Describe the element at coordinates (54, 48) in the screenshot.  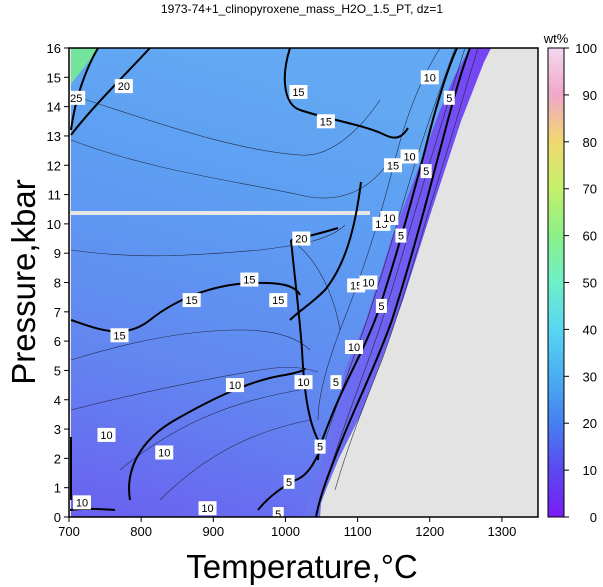
I see `y-tick-label: 16` at that location.